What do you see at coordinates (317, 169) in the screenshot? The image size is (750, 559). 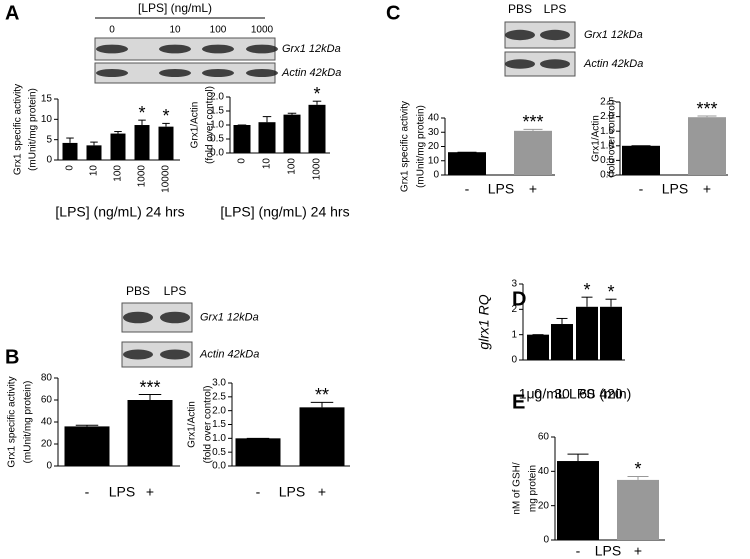 I see `x-tick-label: 1000` at bounding box center [317, 169].